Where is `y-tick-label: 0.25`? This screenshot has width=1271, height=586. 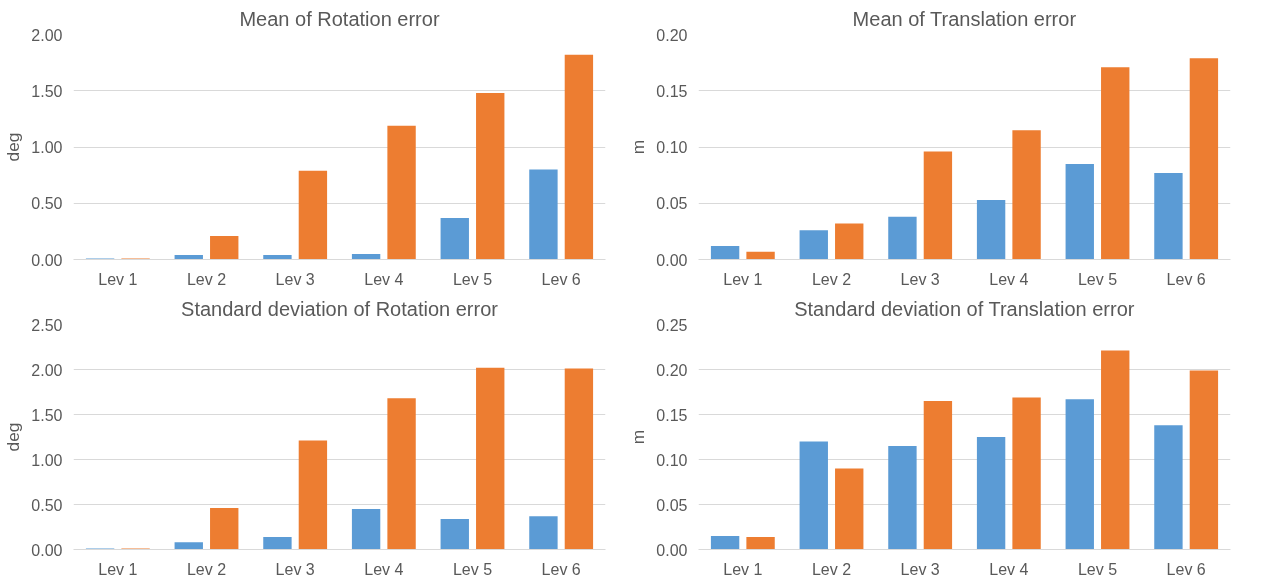 y-tick-label: 0.25 is located at coordinates (672, 325).